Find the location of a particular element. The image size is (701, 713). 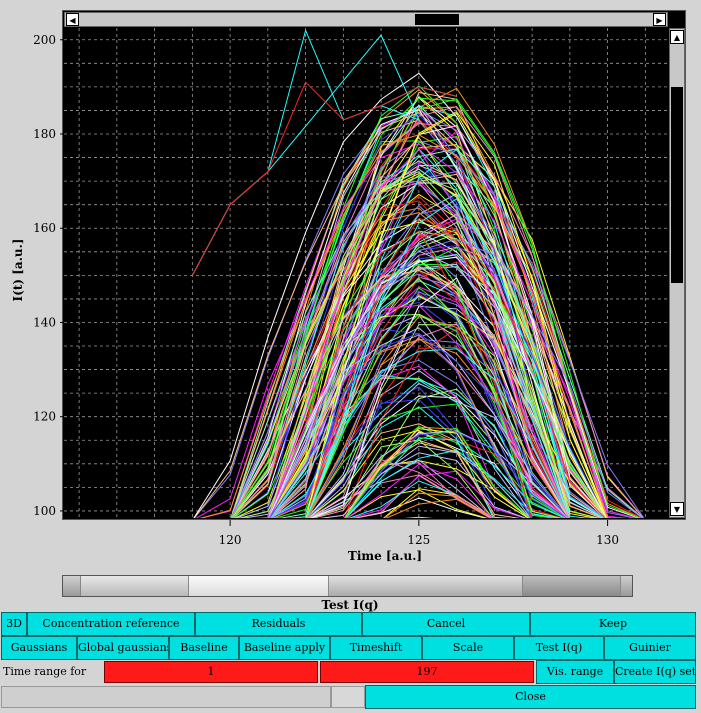

x-tick-label: 120 is located at coordinates (230, 540).